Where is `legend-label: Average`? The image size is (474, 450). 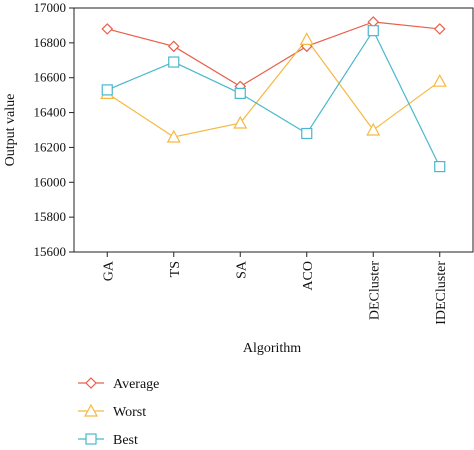 legend-label: Average is located at coordinates (136, 384).